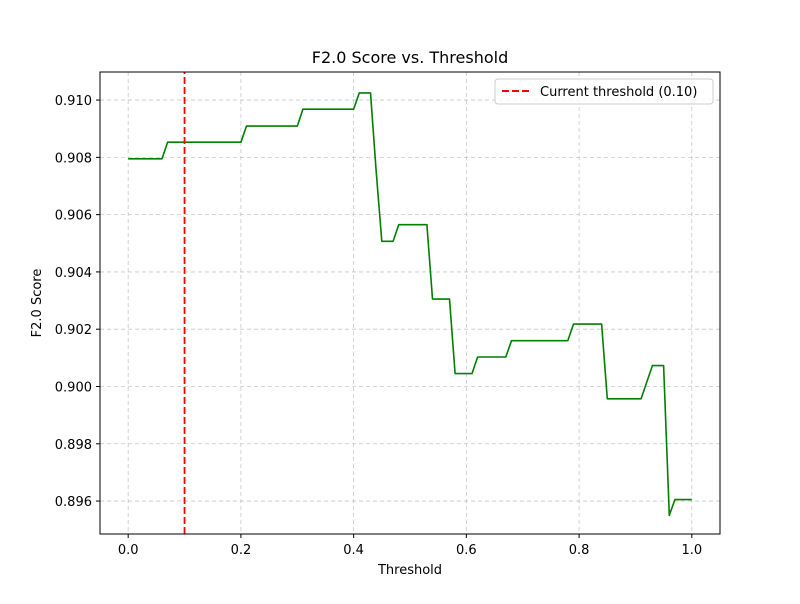 The width and height of the screenshot is (800, 604). I want to click on y-tick-label: 0.906, so click(73, 216).